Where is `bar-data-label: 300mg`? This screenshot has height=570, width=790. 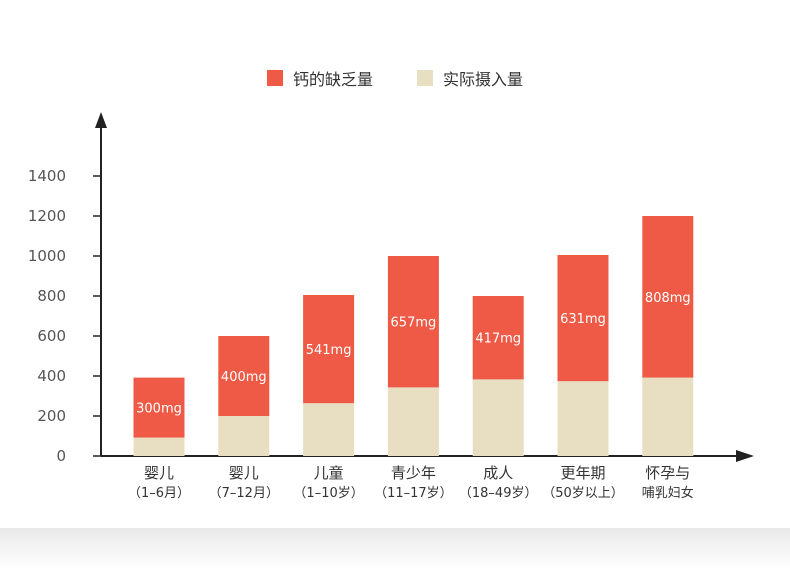
bar-data-label: 300mg is located at coordinates (159, 409).